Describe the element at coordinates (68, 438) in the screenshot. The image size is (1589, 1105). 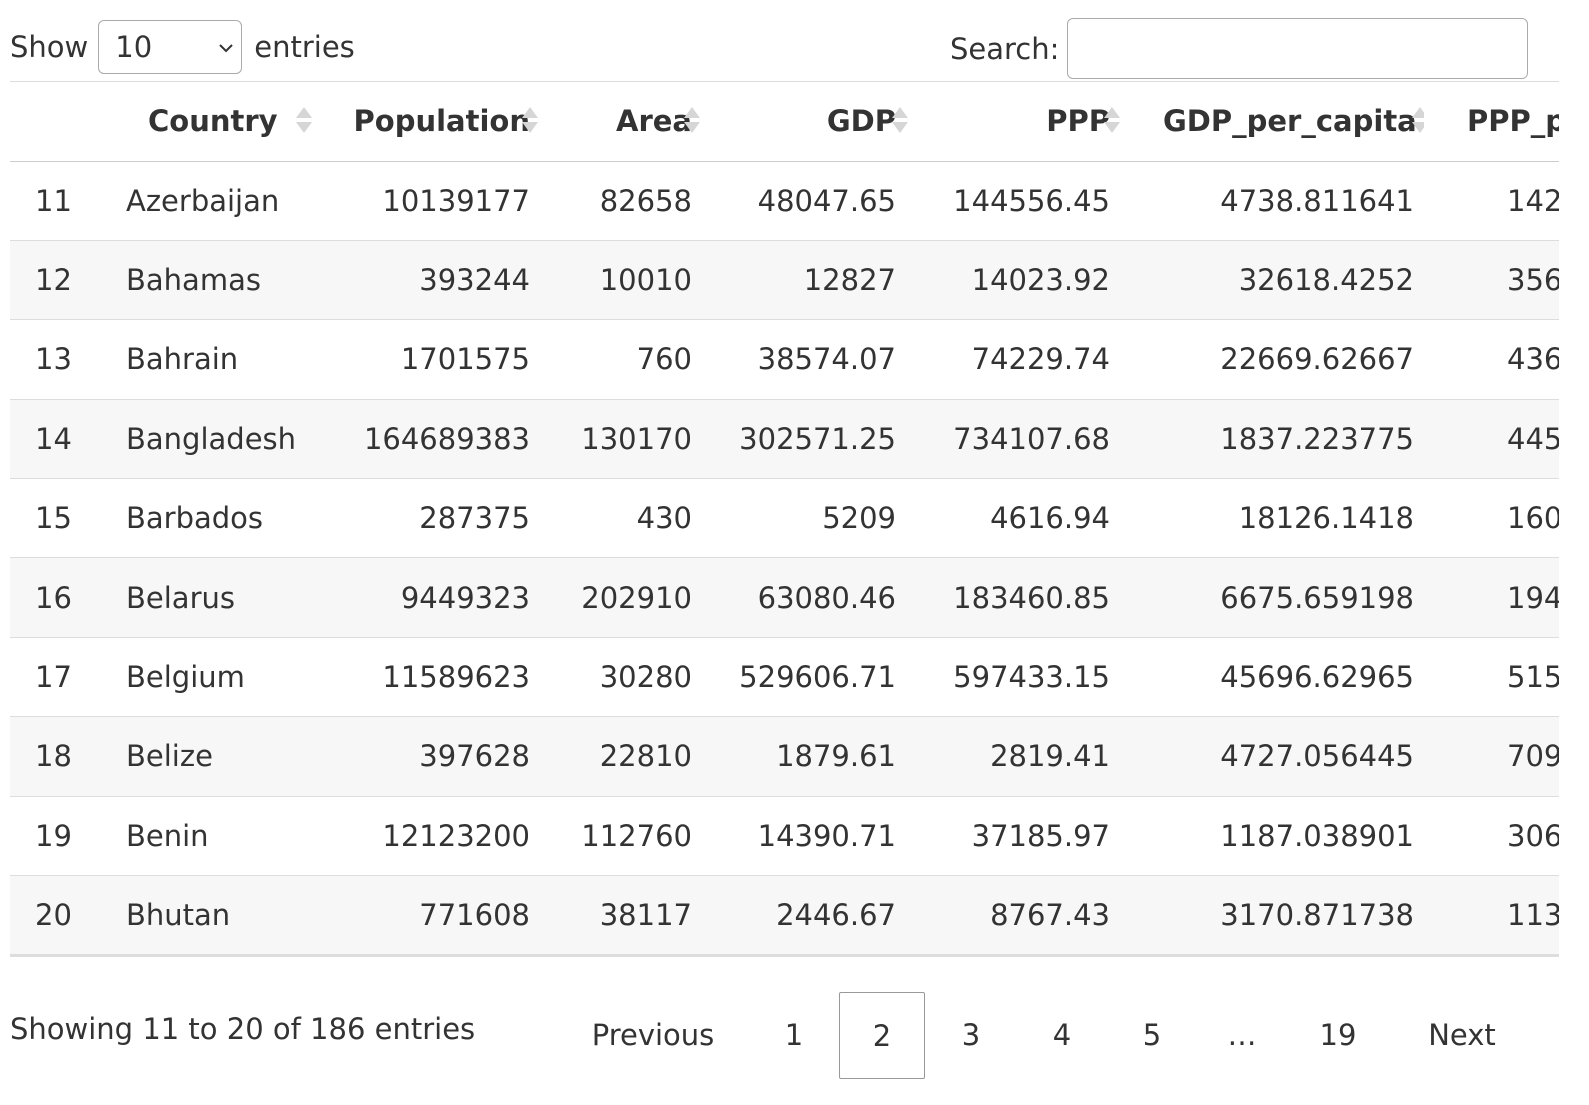
I see `cell-index: 14` at that location.